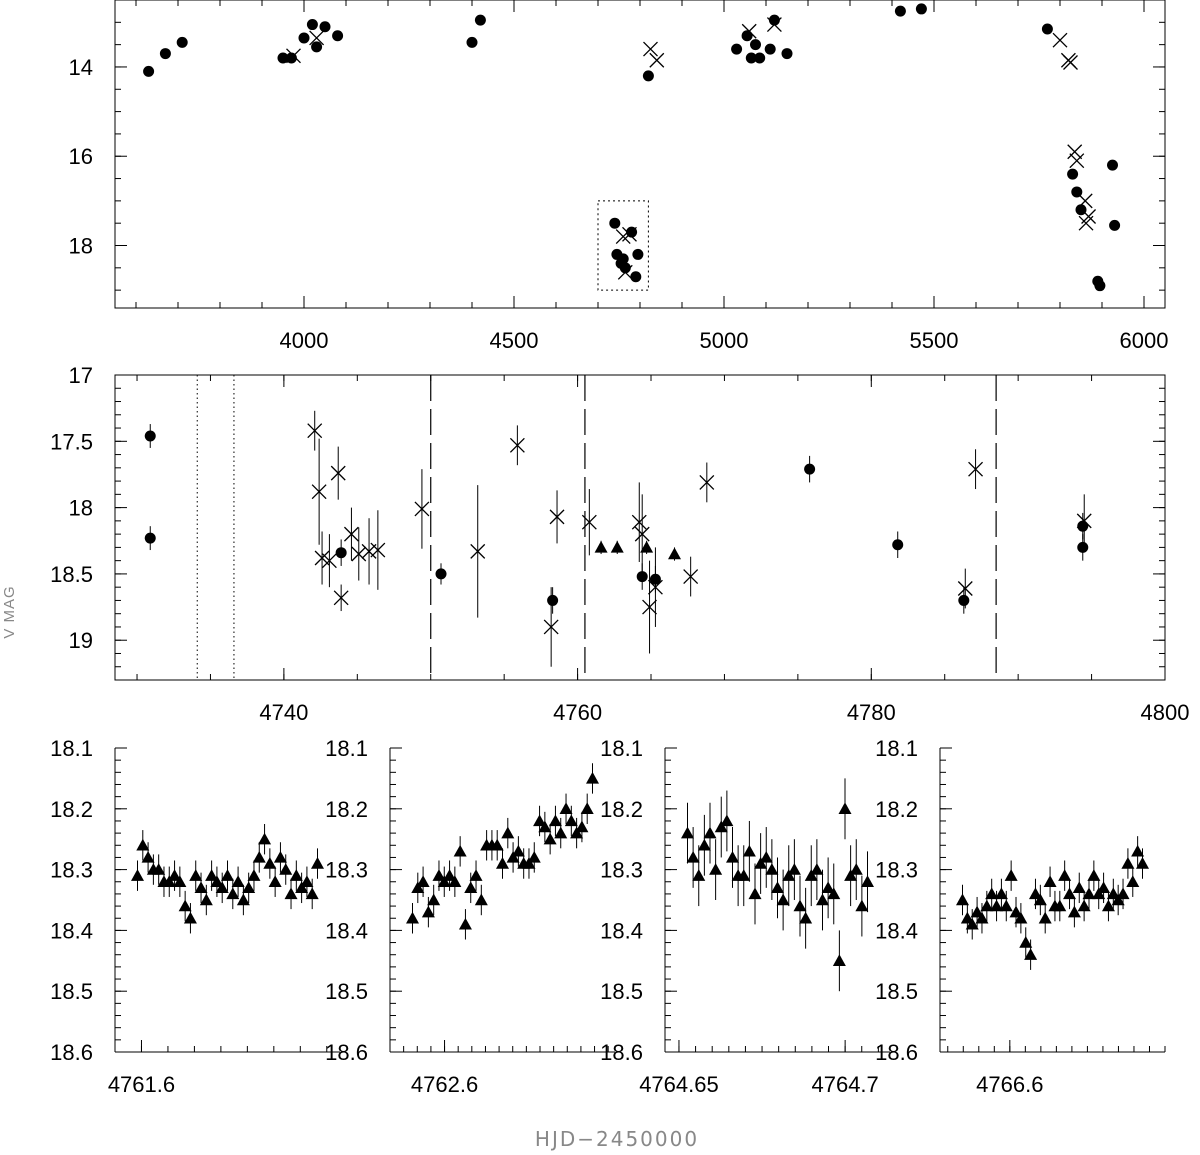  What do you see at coordinates (745, 916) in the screenshot?
I see `panel-5: 4764.65 4764.7 18.1 18.2 18.3 18.4 18.5 18.6` at bounding box center [745, 916].